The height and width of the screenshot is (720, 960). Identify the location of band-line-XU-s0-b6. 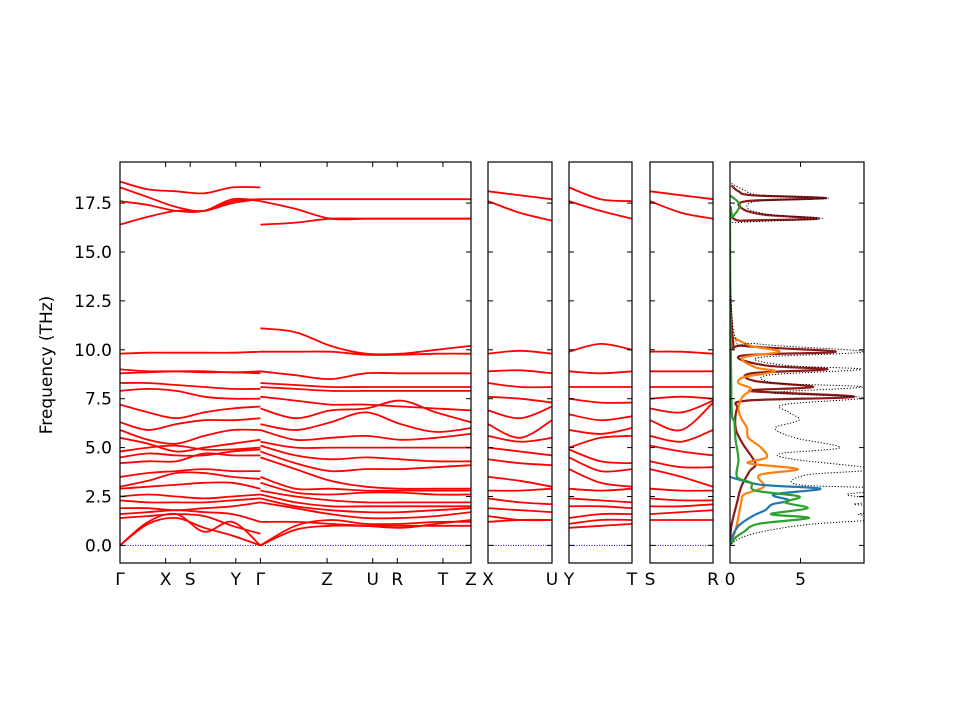
(520, 412).